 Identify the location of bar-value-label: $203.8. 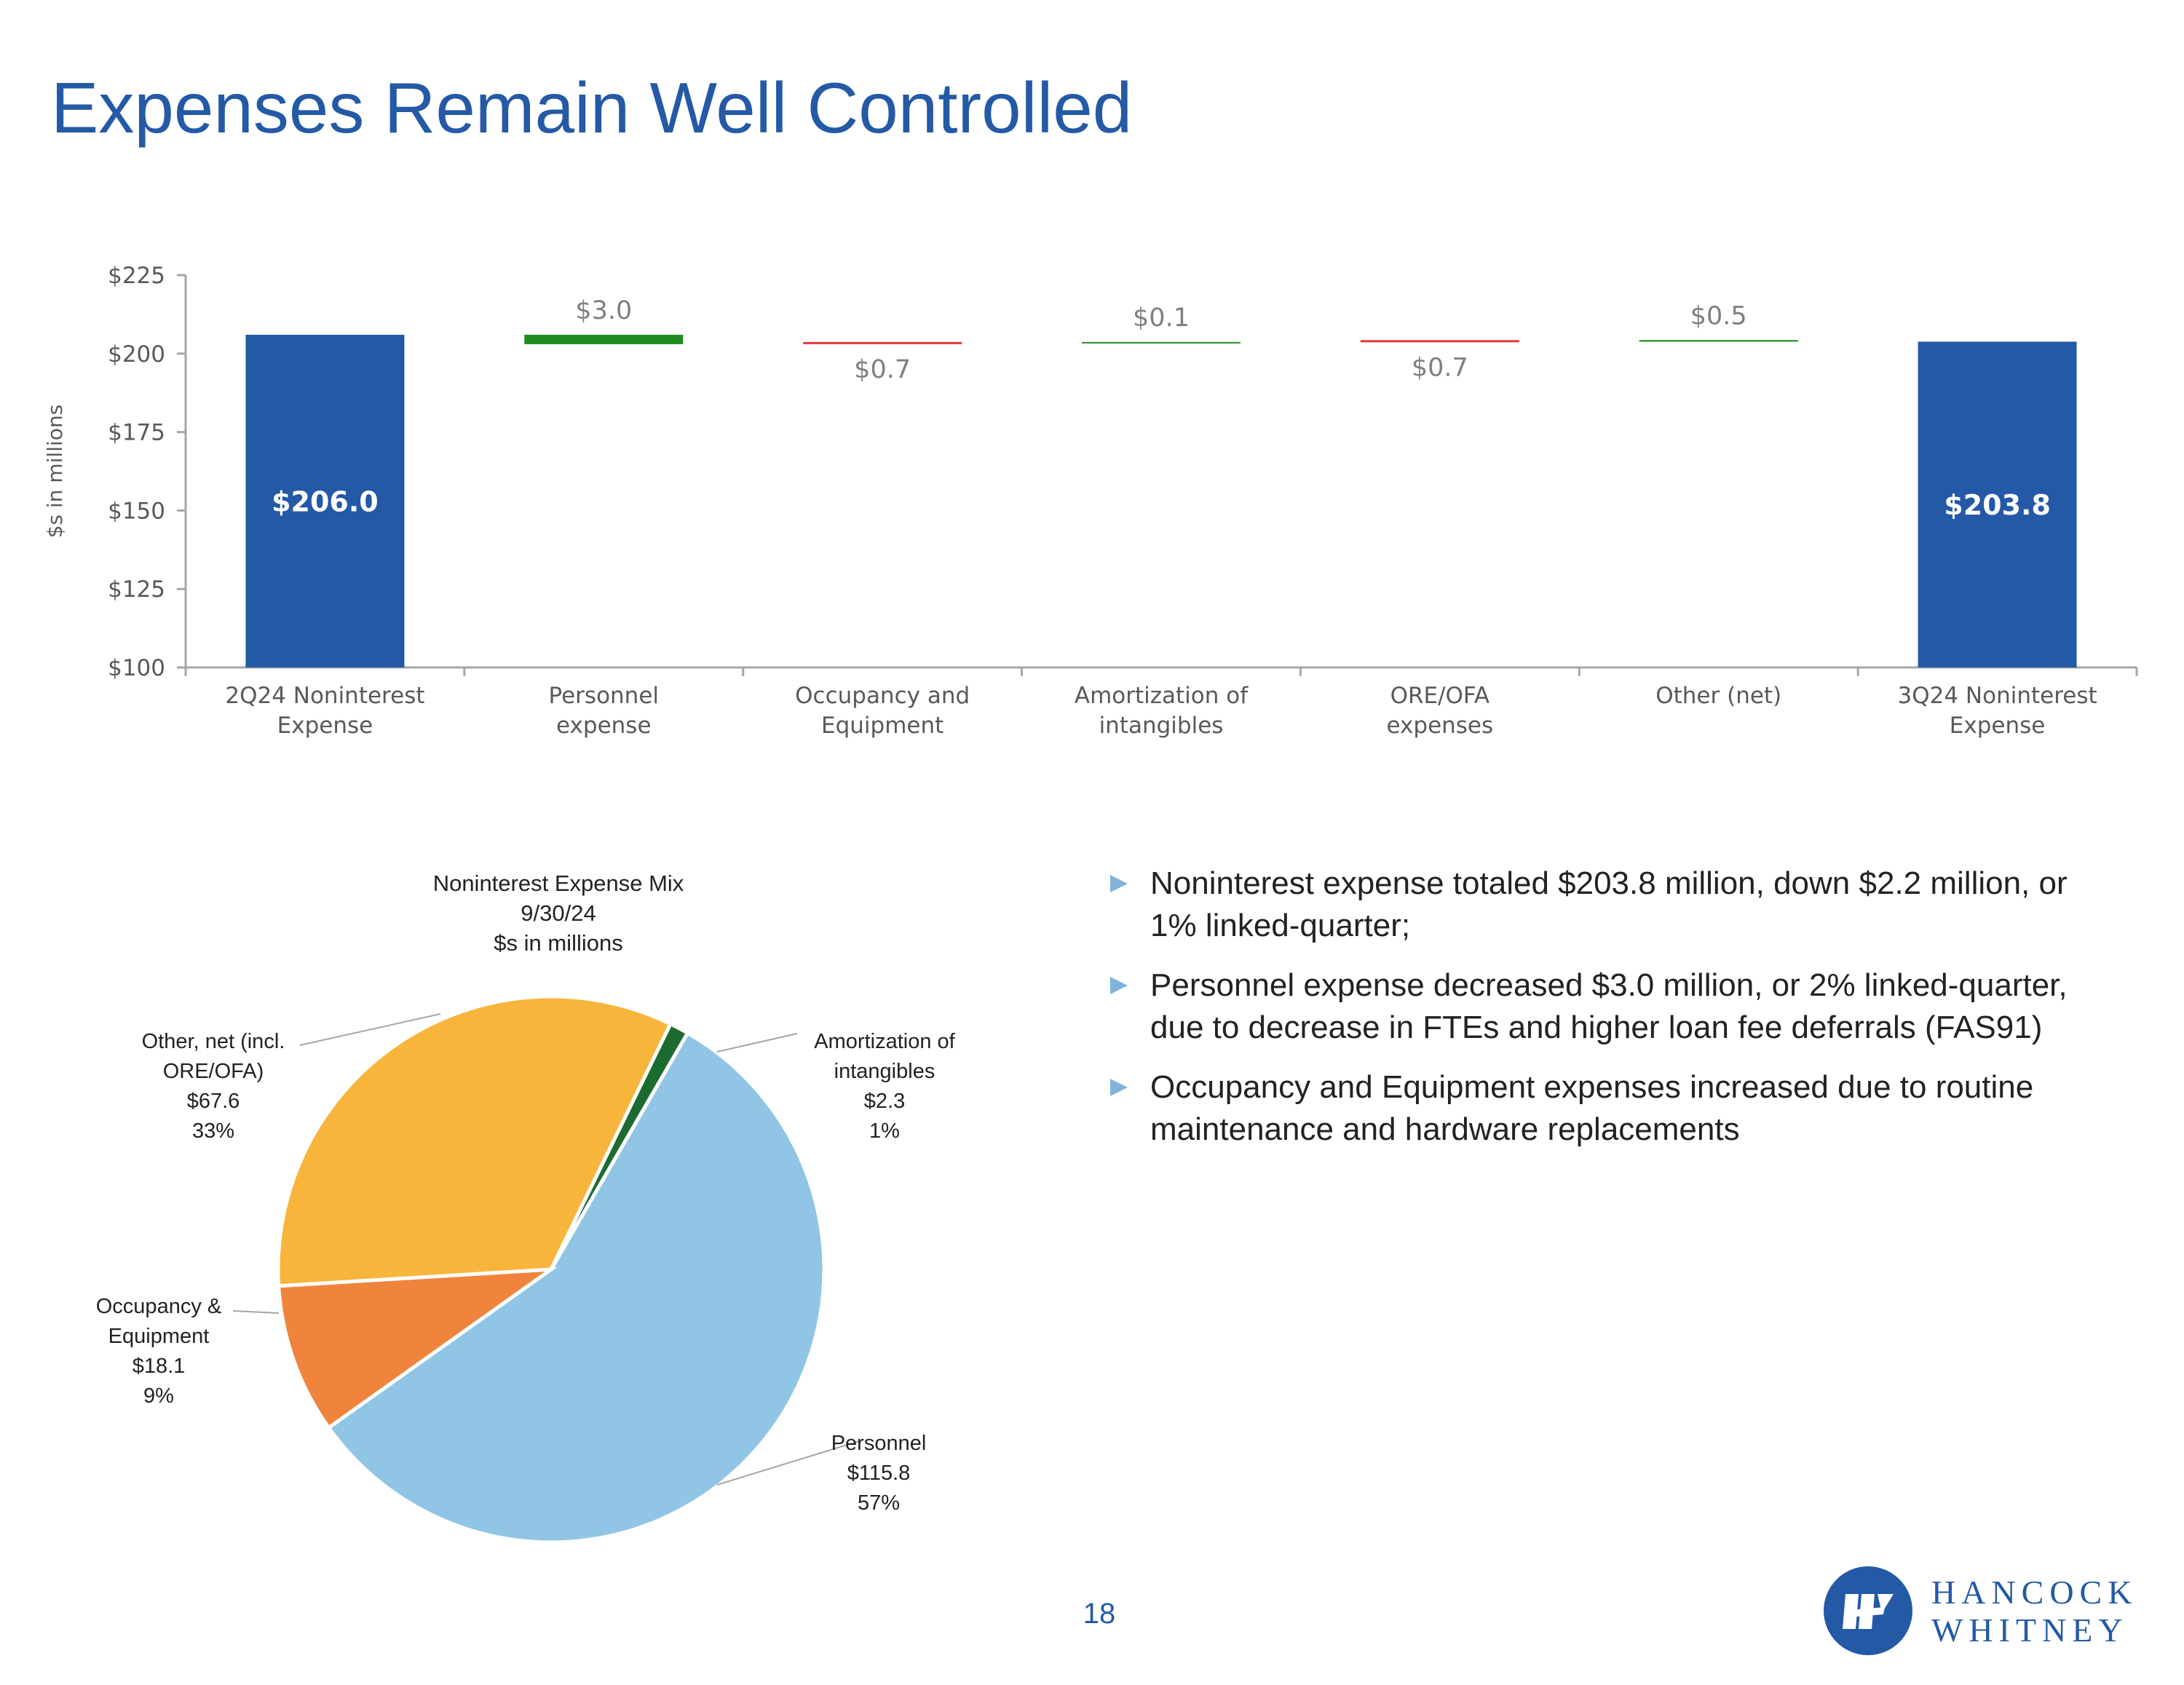
(1997, 505).